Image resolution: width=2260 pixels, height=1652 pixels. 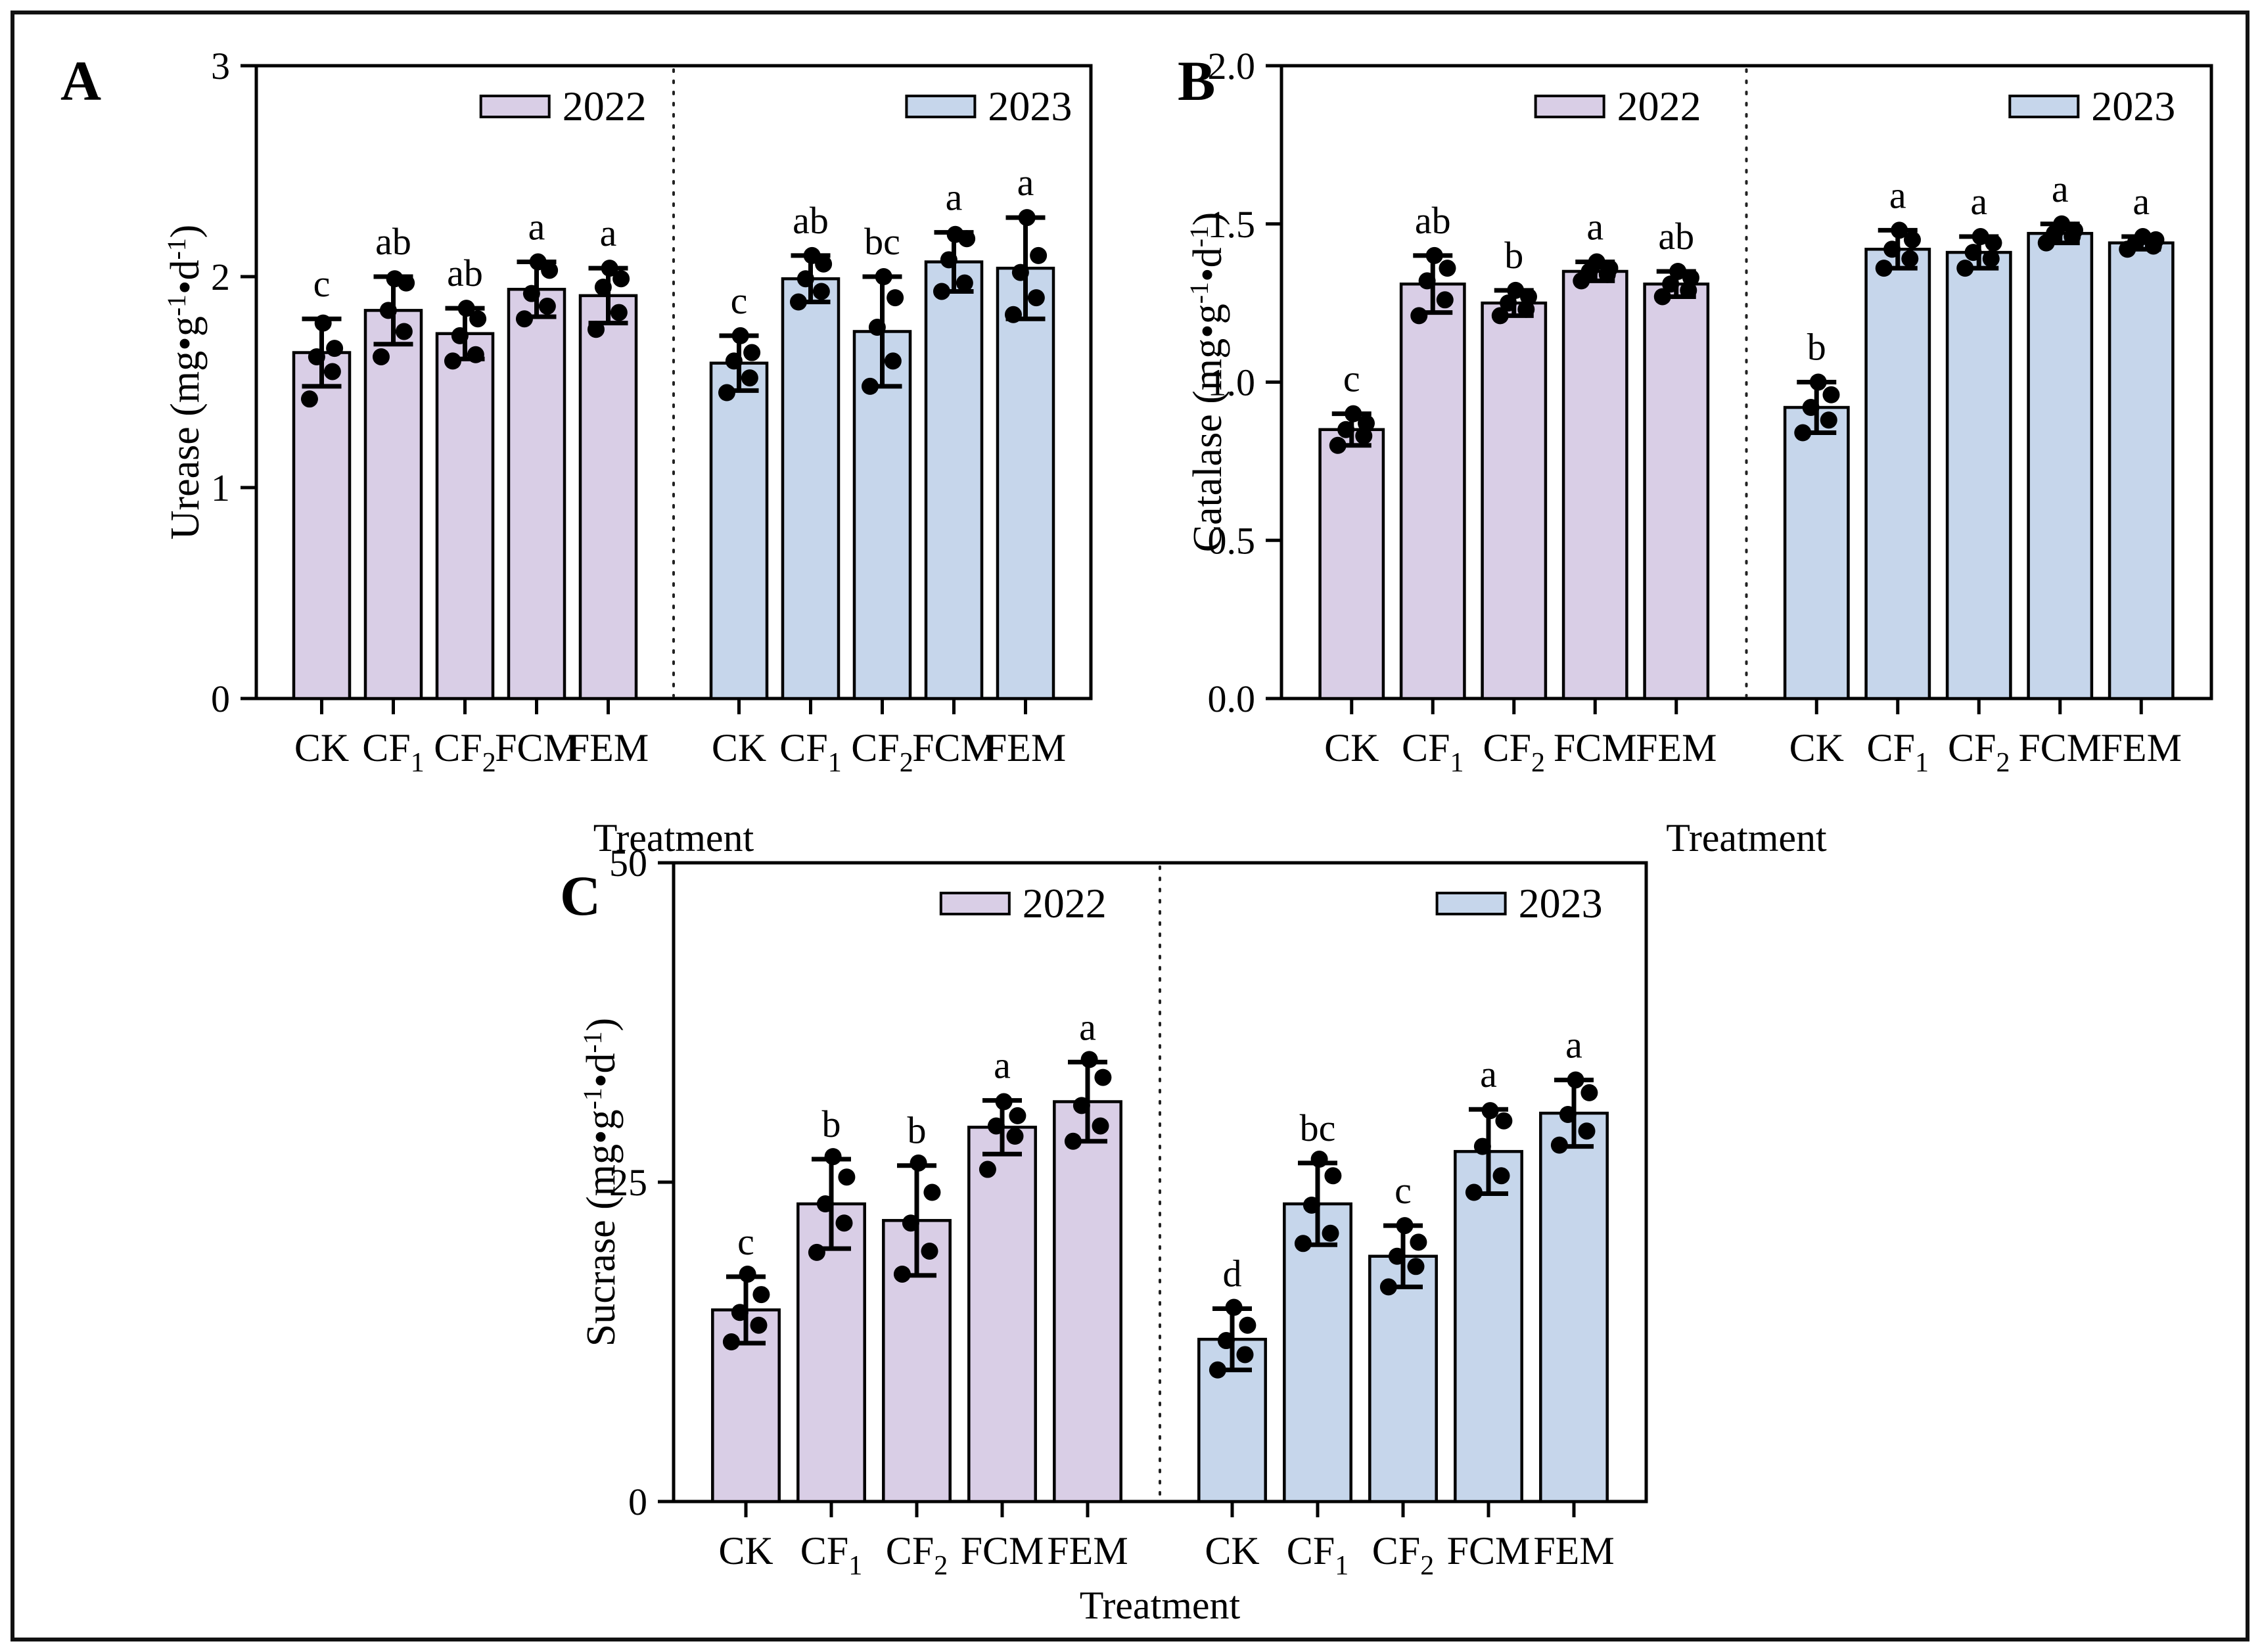 I want to click on y-axis-title: Sucrase (mg•g-1•d-1), so click(x=601, y=1182).